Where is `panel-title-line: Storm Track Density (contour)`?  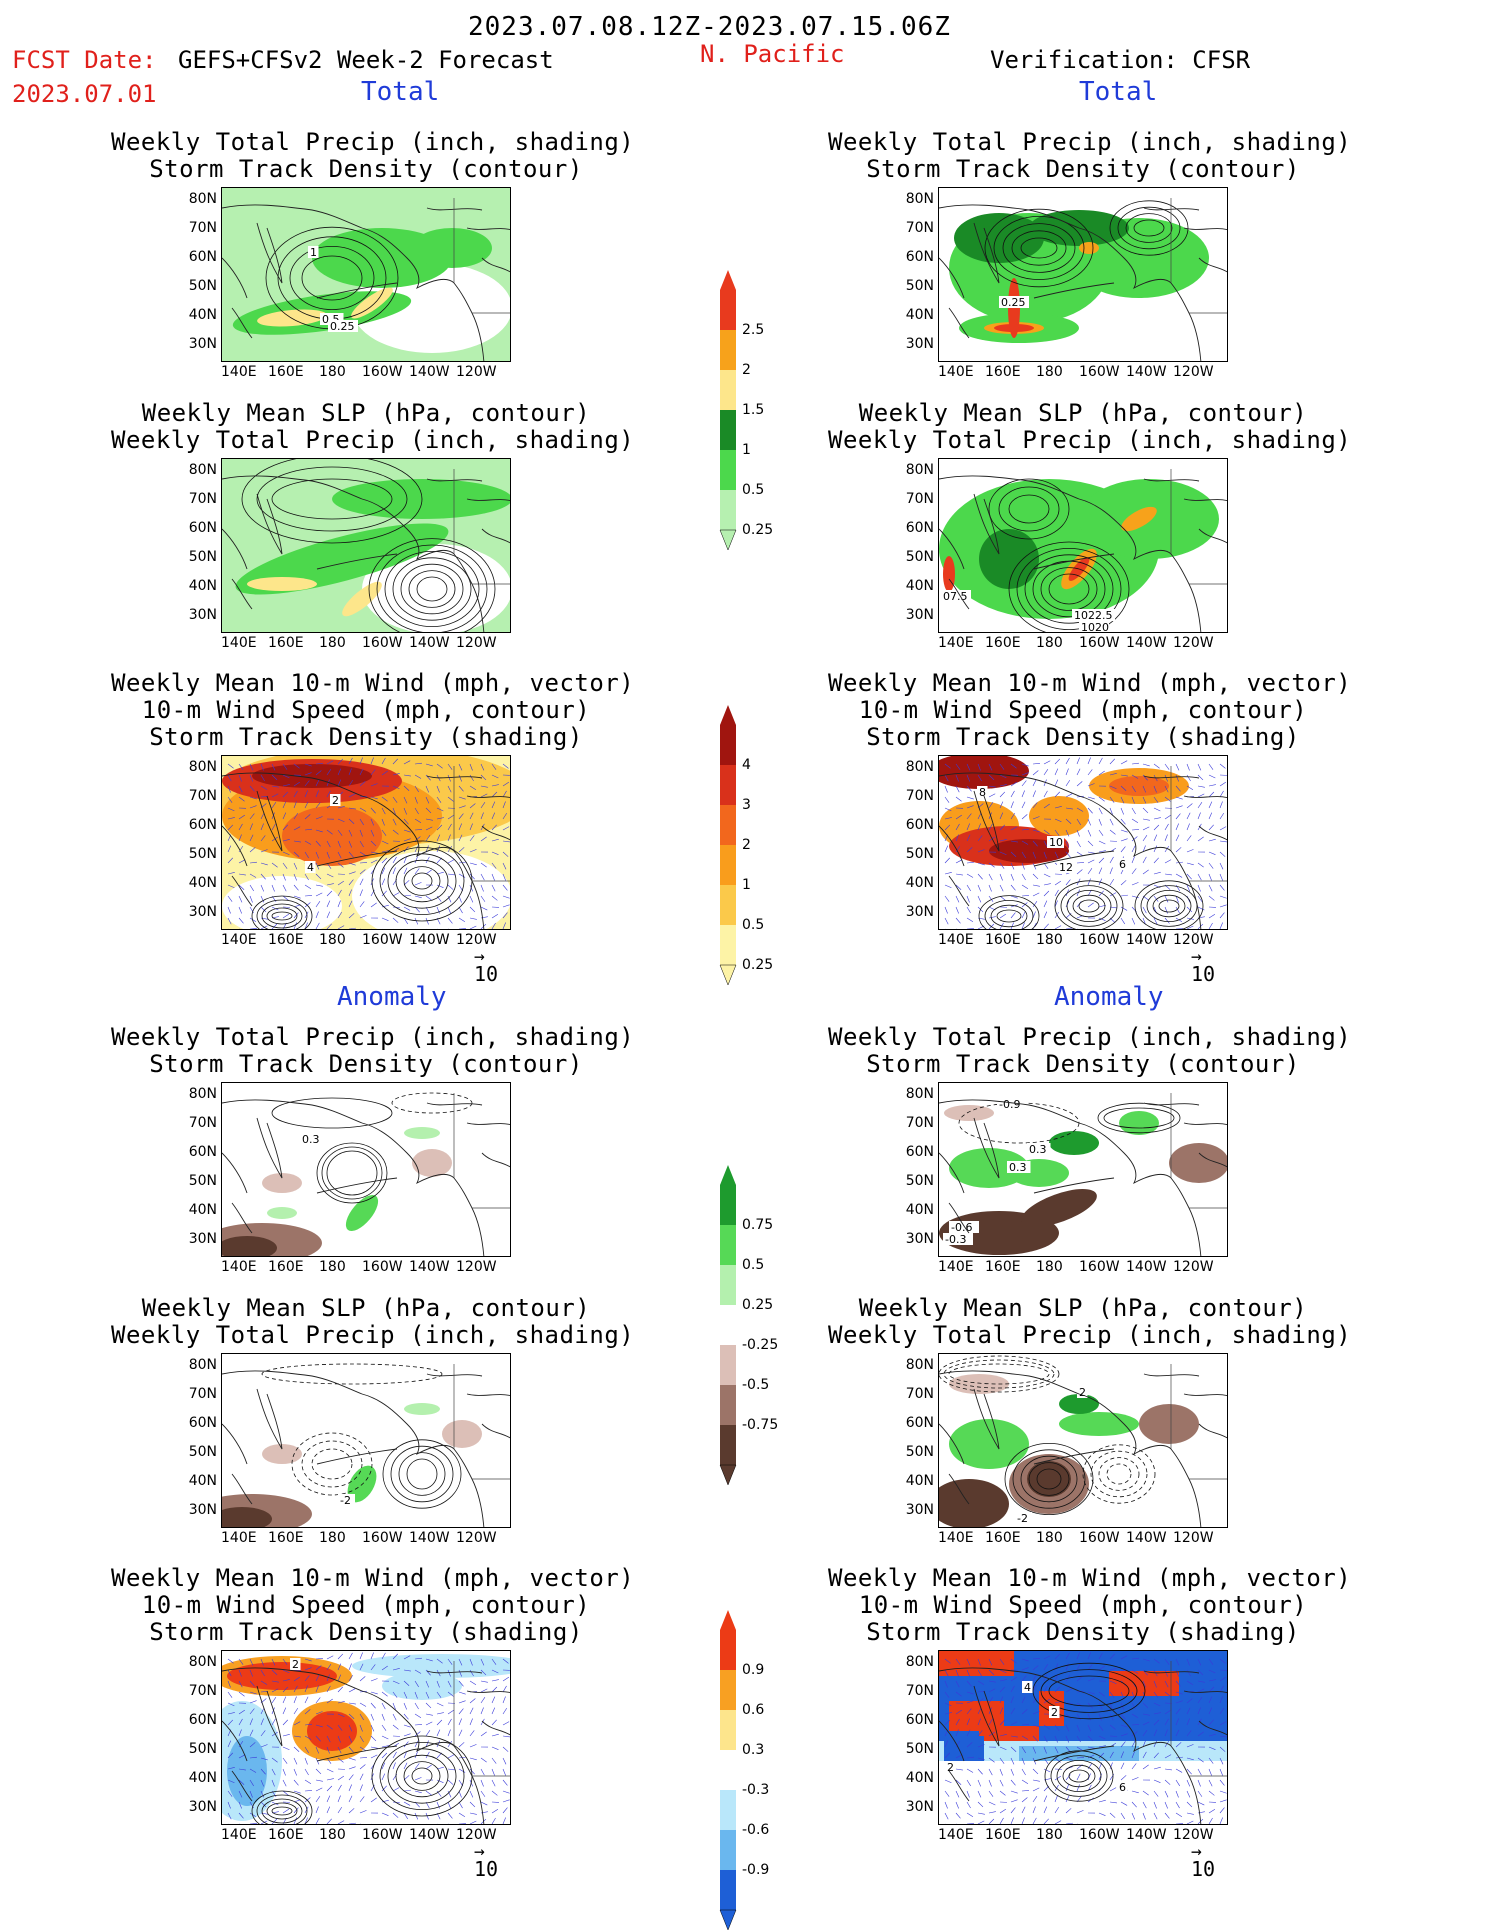 panel-title-line: Storm Track Density (contour) is located at coordinates (1083, 169).